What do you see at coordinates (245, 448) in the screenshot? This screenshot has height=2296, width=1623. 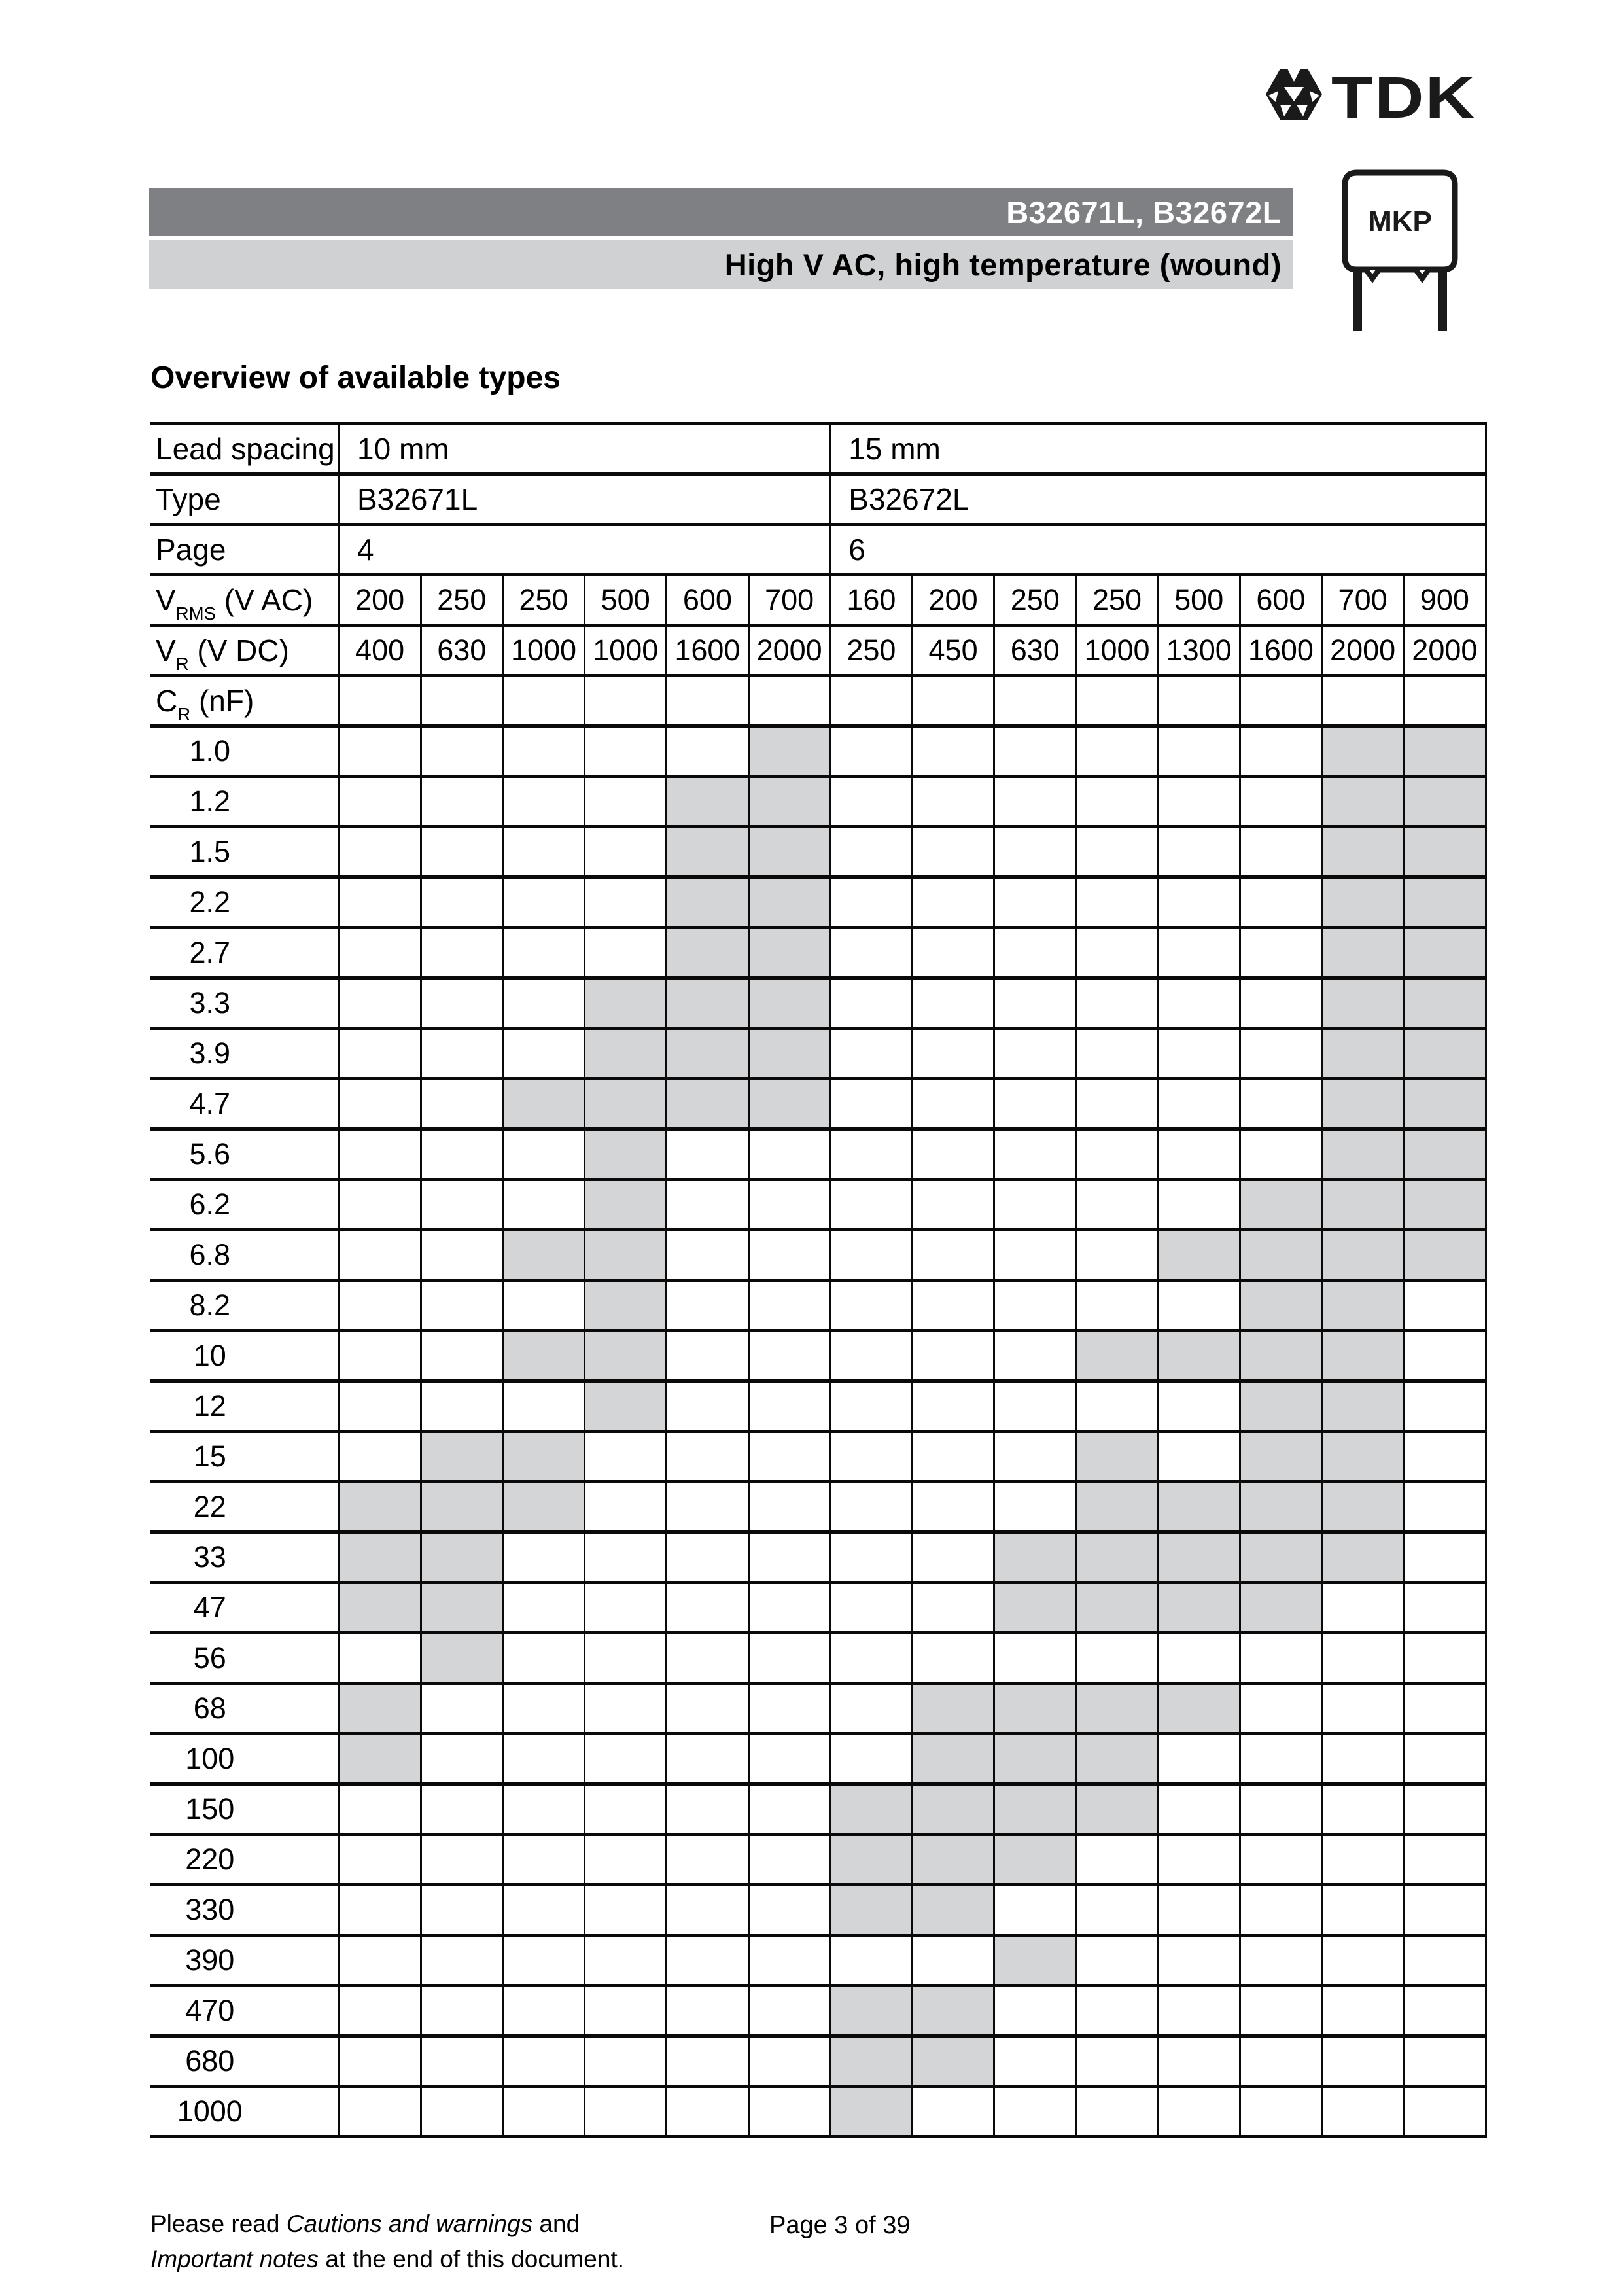 I see `meta-label: Lead spacing` at bounding box center [245, 448].